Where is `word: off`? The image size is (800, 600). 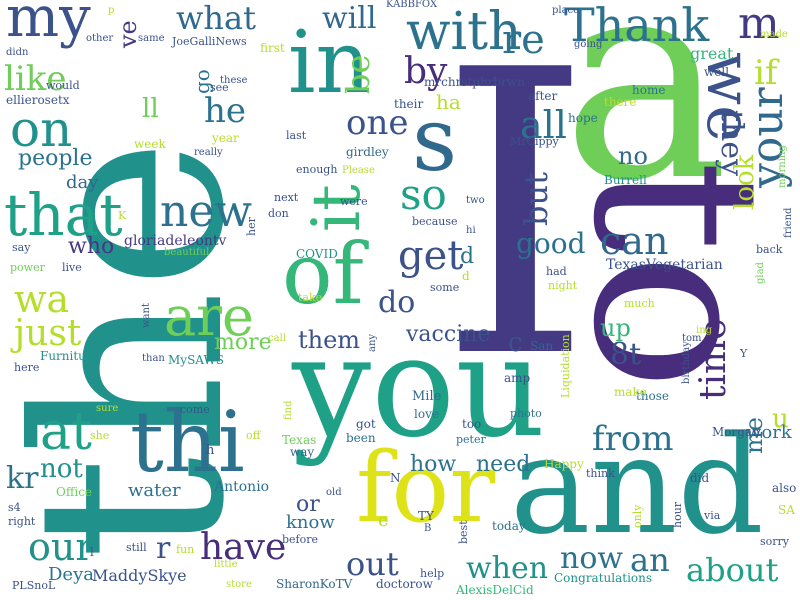 word: off is located at coordinates (253, 435).